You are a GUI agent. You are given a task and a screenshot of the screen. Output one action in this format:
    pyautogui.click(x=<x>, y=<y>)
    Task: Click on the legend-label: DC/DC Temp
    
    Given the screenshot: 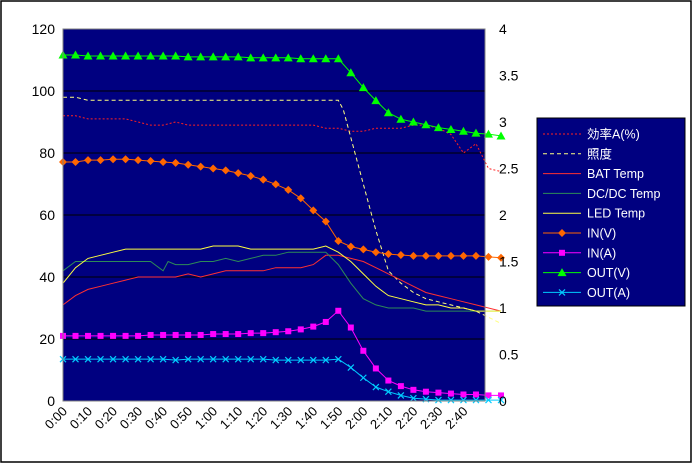 What is the action you would take?
    pyautogui.click(x=623, y=194)
    